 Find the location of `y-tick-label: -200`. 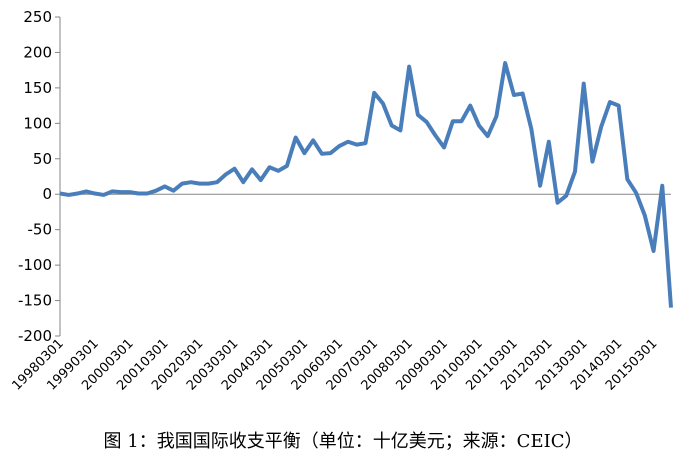

y-tick-label: -200 is located at coordinates (35, 336).